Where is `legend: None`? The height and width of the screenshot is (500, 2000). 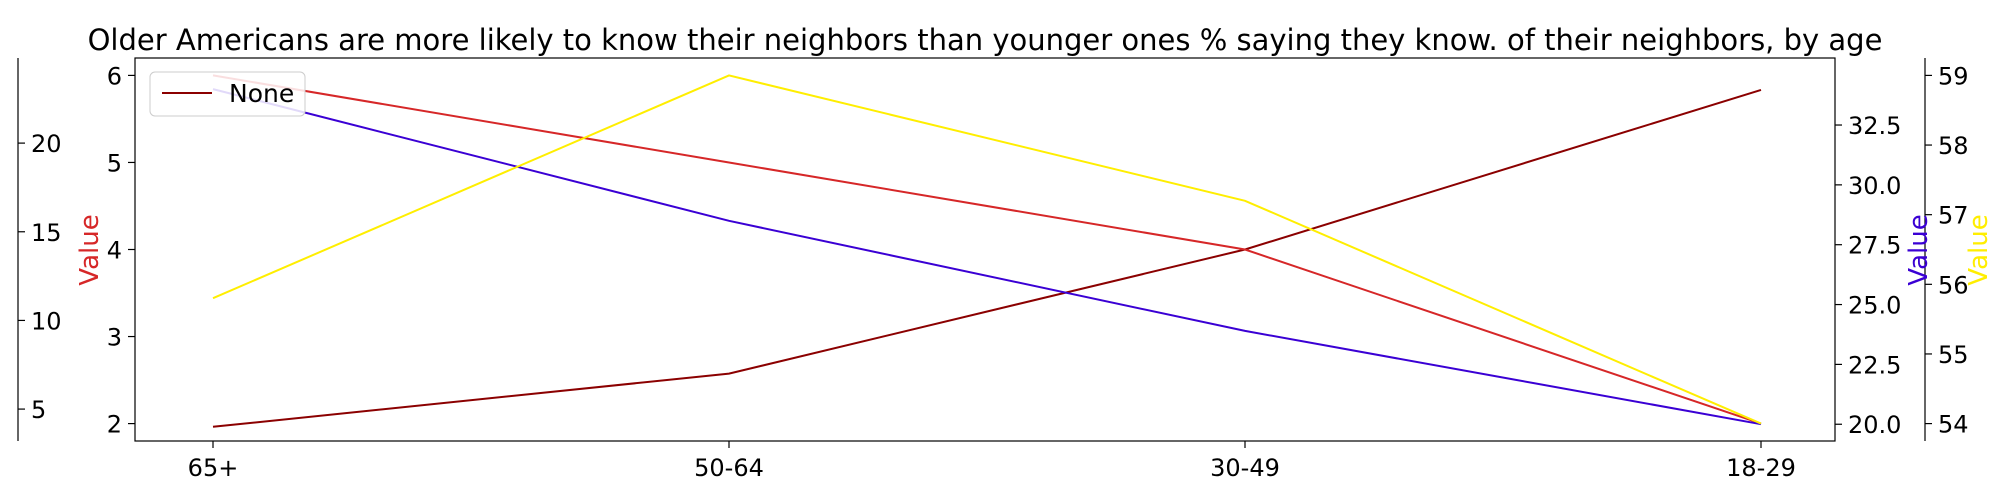 legend: None is located at coordinates (227, 94).